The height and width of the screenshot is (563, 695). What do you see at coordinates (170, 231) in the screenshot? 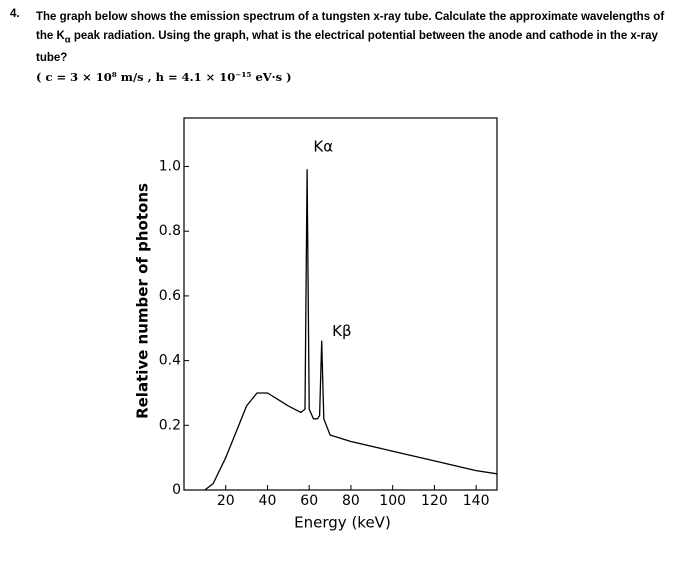
I see `y-tick-label: 0.8` at bounding box center [170, 231].